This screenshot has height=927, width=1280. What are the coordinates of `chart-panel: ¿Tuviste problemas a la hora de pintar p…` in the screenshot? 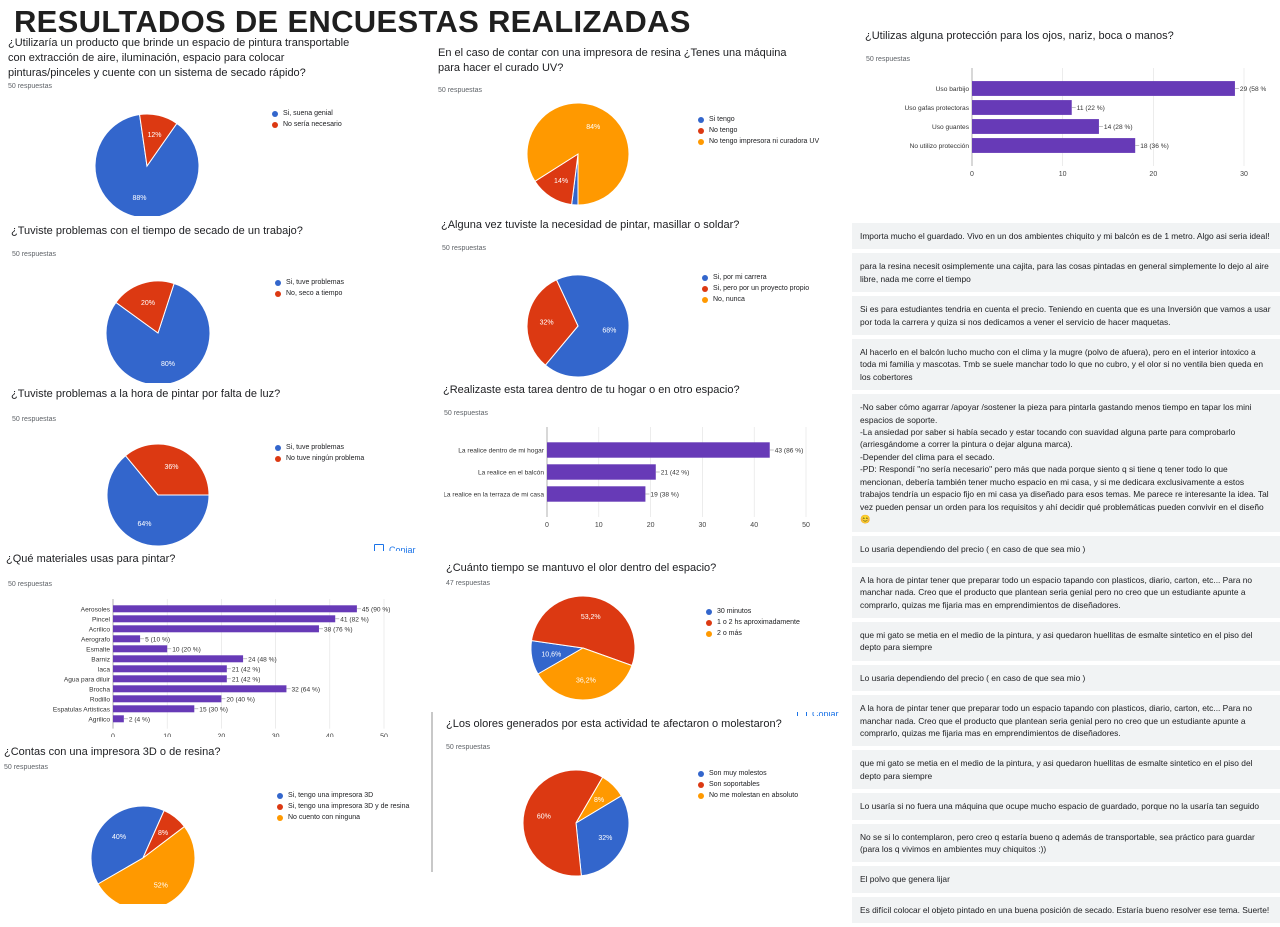 It's located at (188, 468).